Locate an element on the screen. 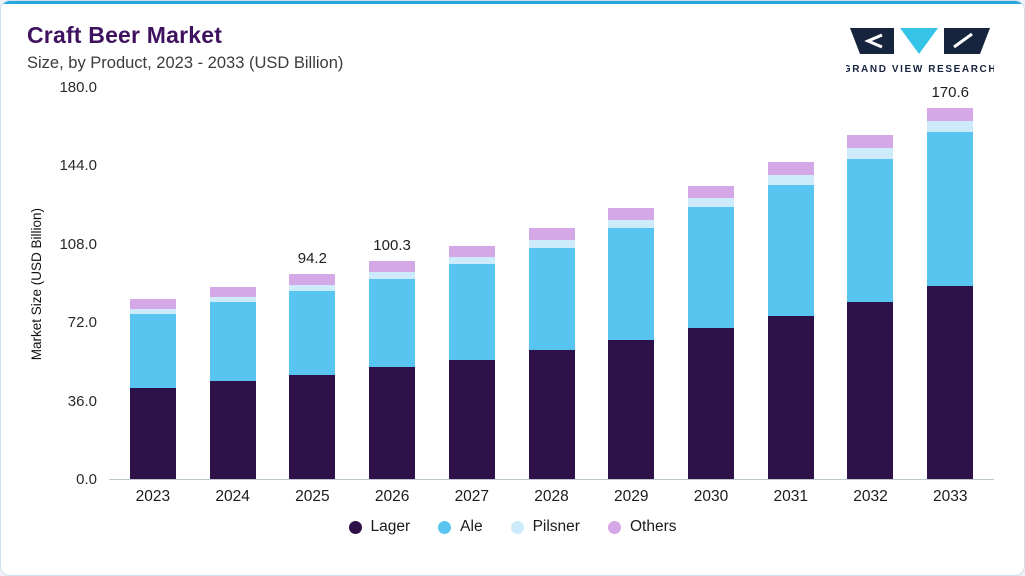 The height and width of the screenshot is (576, 1025). x-axis-label: 2029 is located at coordinates (631, 496).